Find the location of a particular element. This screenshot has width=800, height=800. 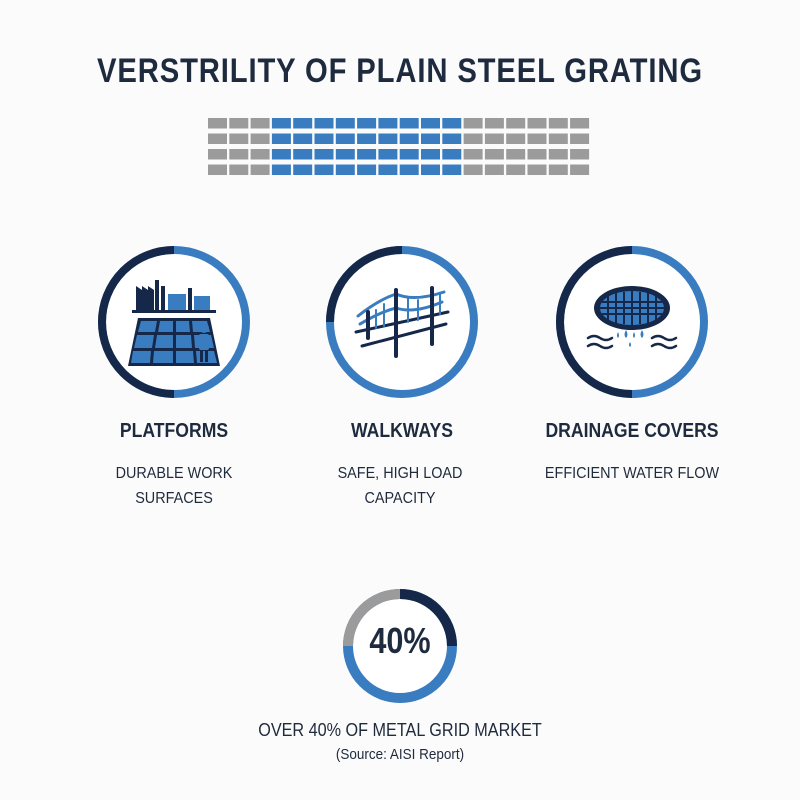

platforms-title: PLATFORMS is located at coordinates (174, 431).